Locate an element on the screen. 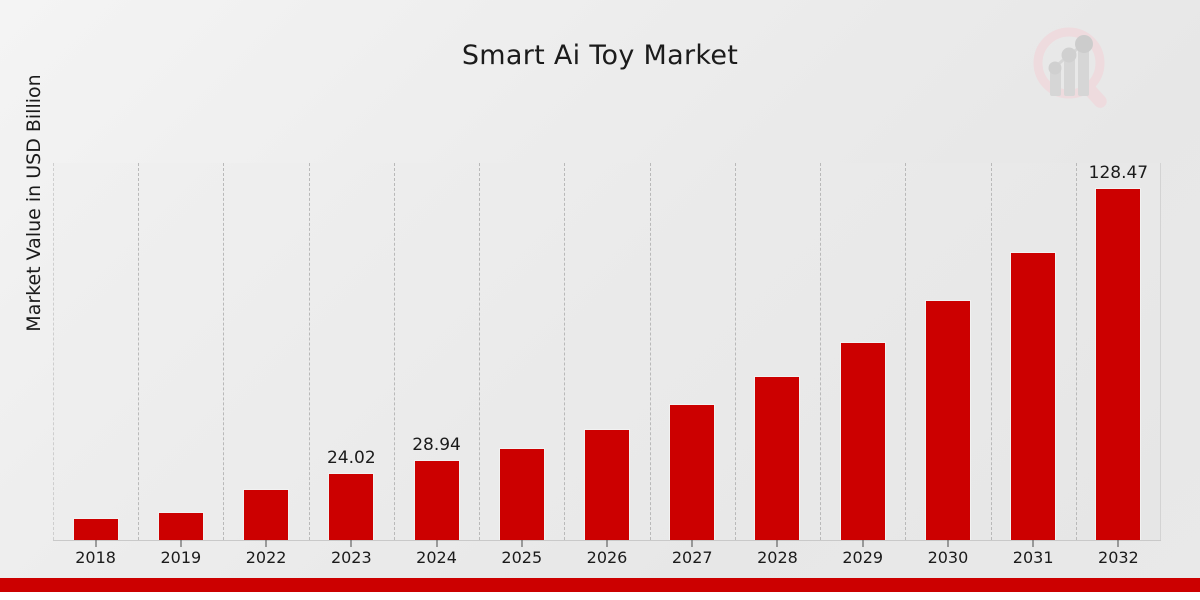  bar-2025 is located at coordinates (521, 493).